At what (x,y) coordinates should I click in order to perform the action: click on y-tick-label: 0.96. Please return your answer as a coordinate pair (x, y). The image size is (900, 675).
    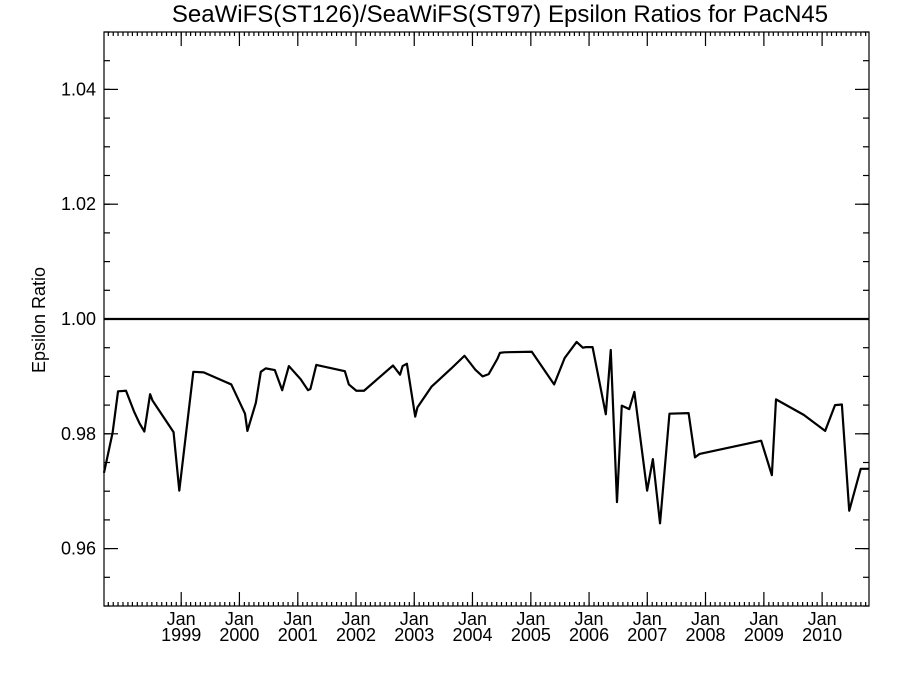
    Looking at the image, I should click on (78, 549).